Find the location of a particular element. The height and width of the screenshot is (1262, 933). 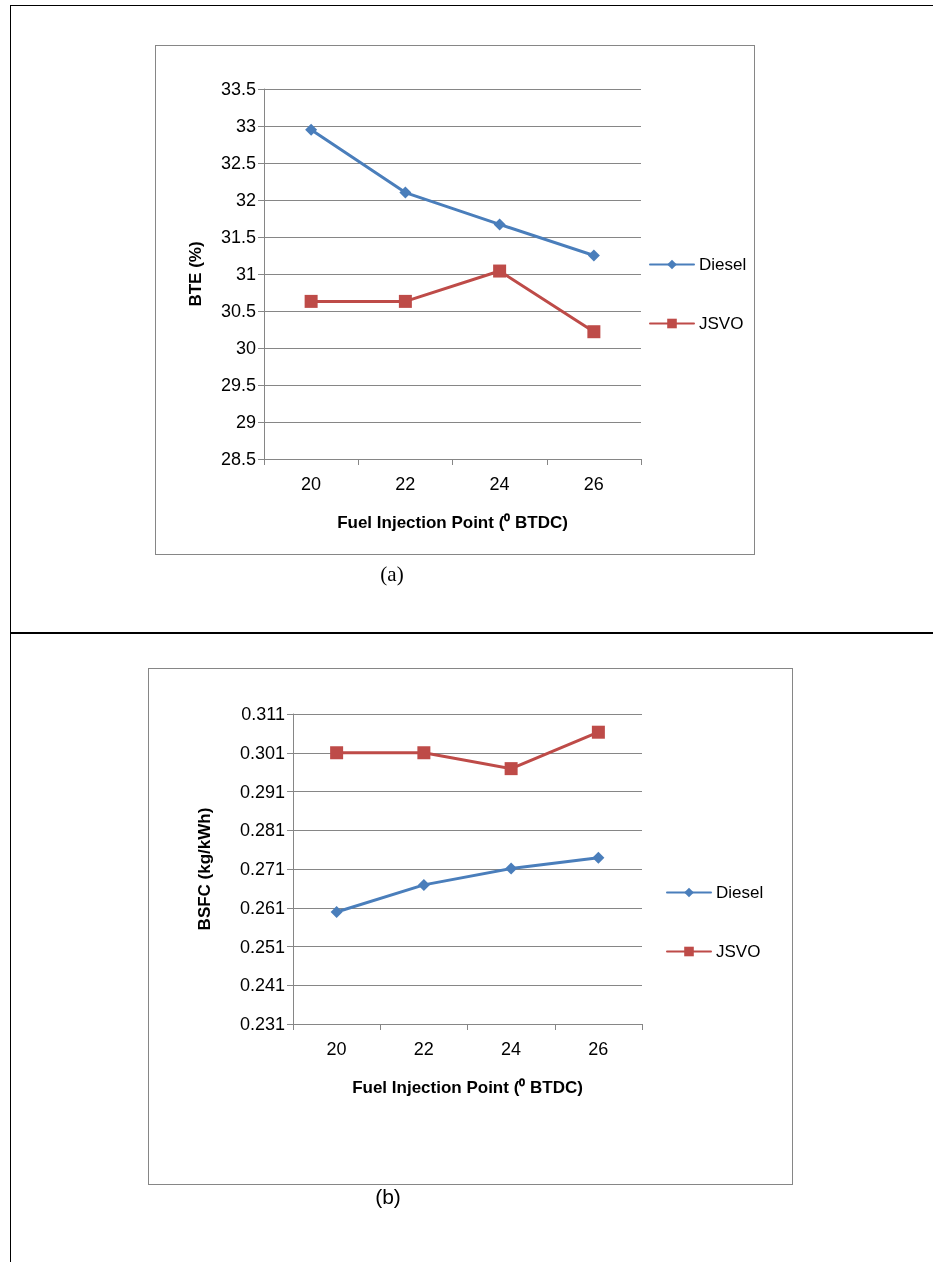

y-axis-title: BSFC (kg/kWh) is located at coordinates (204, 869).